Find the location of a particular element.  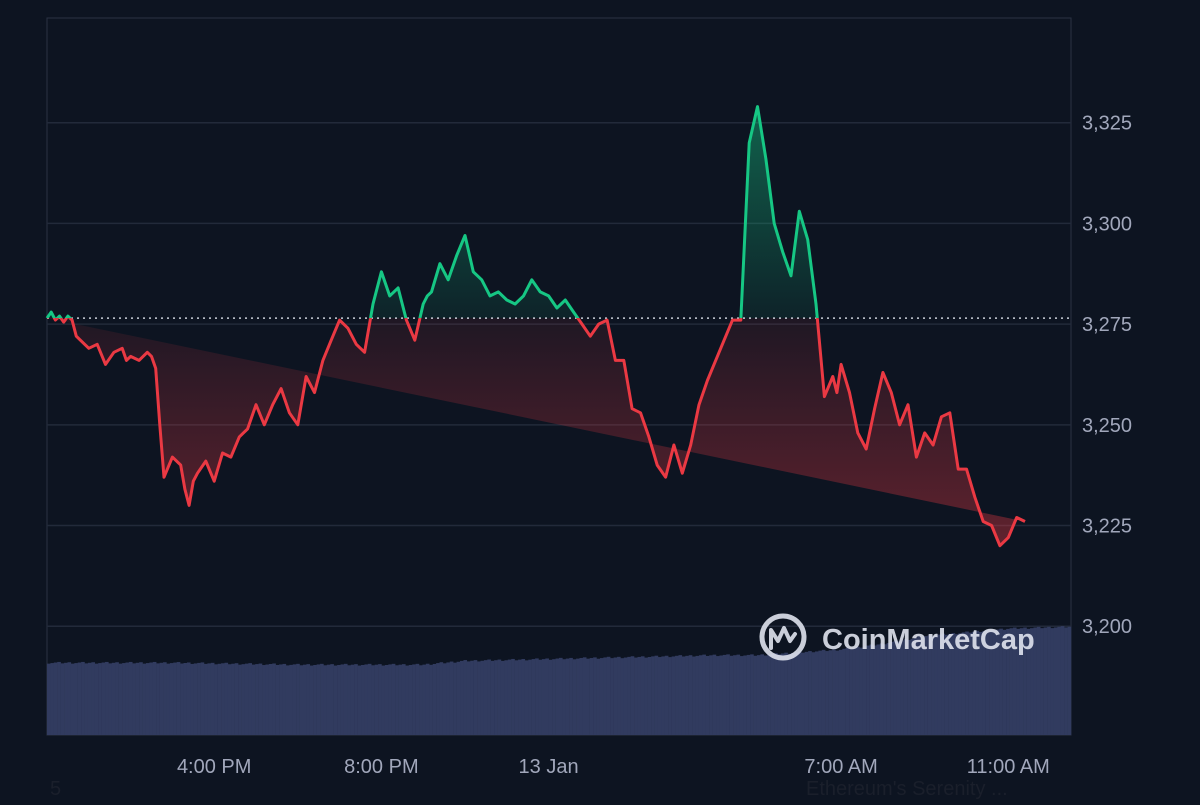

watermark-text: CoinMarketCap is located at coordinates (928, 640).